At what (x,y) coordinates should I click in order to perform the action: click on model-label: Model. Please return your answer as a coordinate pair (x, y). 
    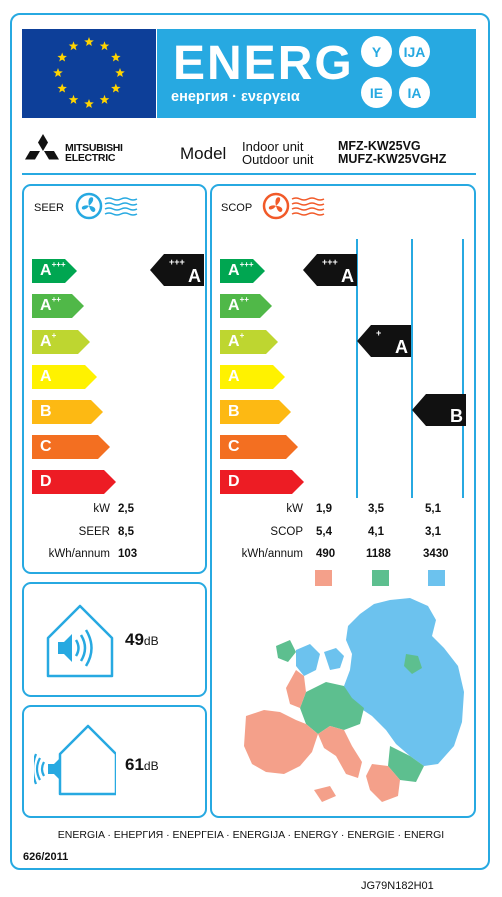
    Looking at the image, I should click on (203, 153).